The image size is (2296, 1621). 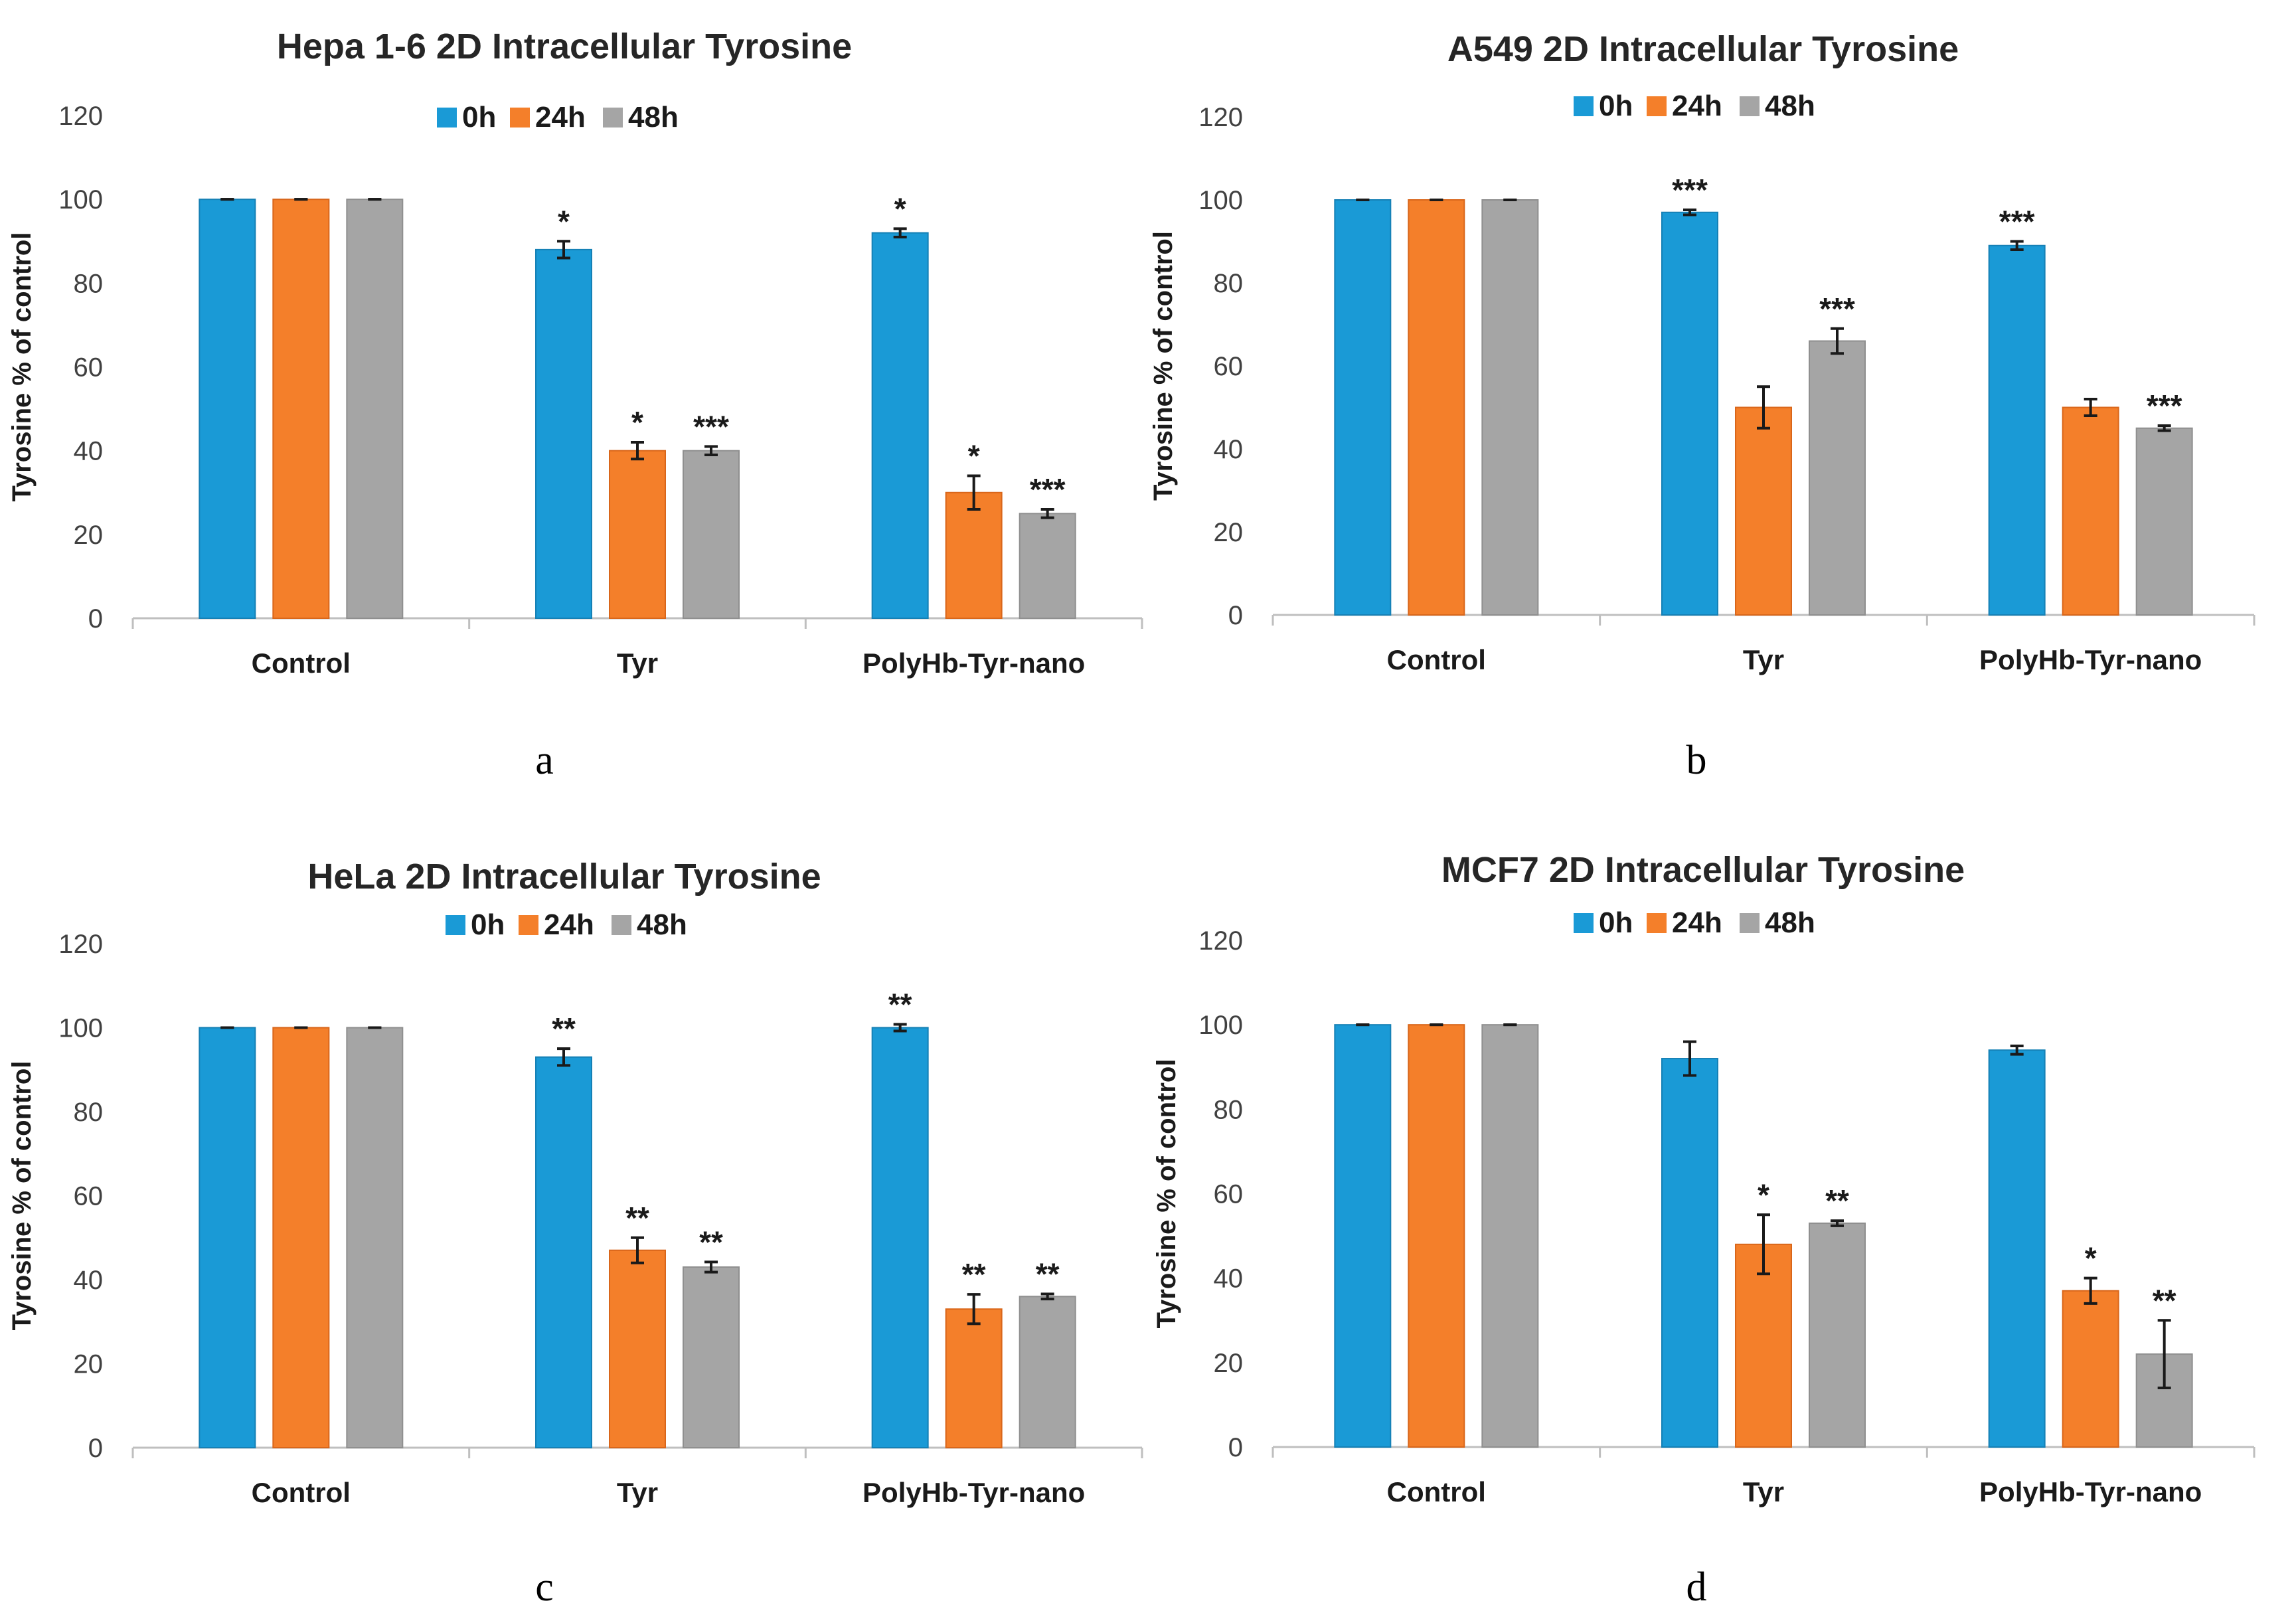 What do you see at coordinates (564, 877) in the screenshot?
I see `chart-title: HeLa 2D Intracellular Tyrosine` at bounding box center [564, 877].